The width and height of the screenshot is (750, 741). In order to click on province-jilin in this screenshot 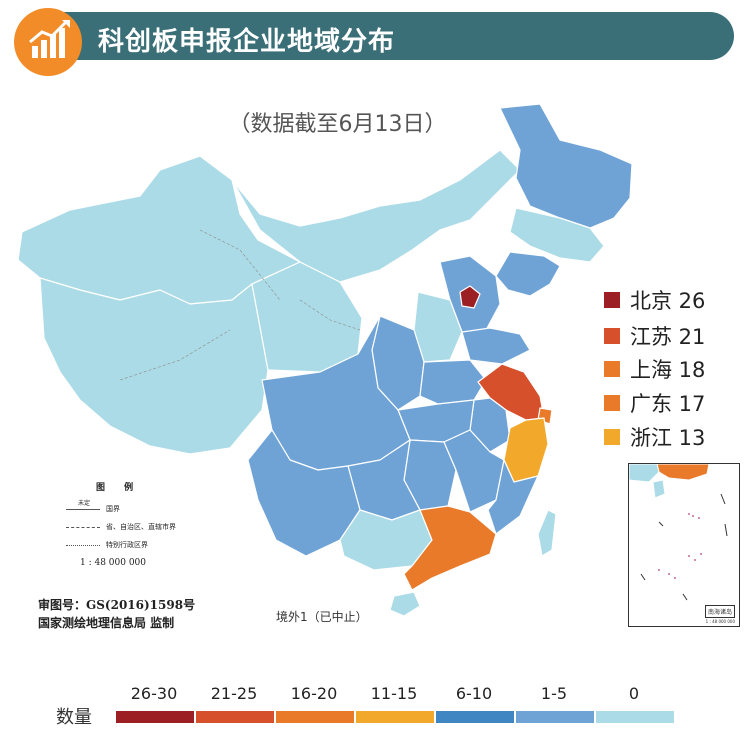, I will do `click(557, 235)`.